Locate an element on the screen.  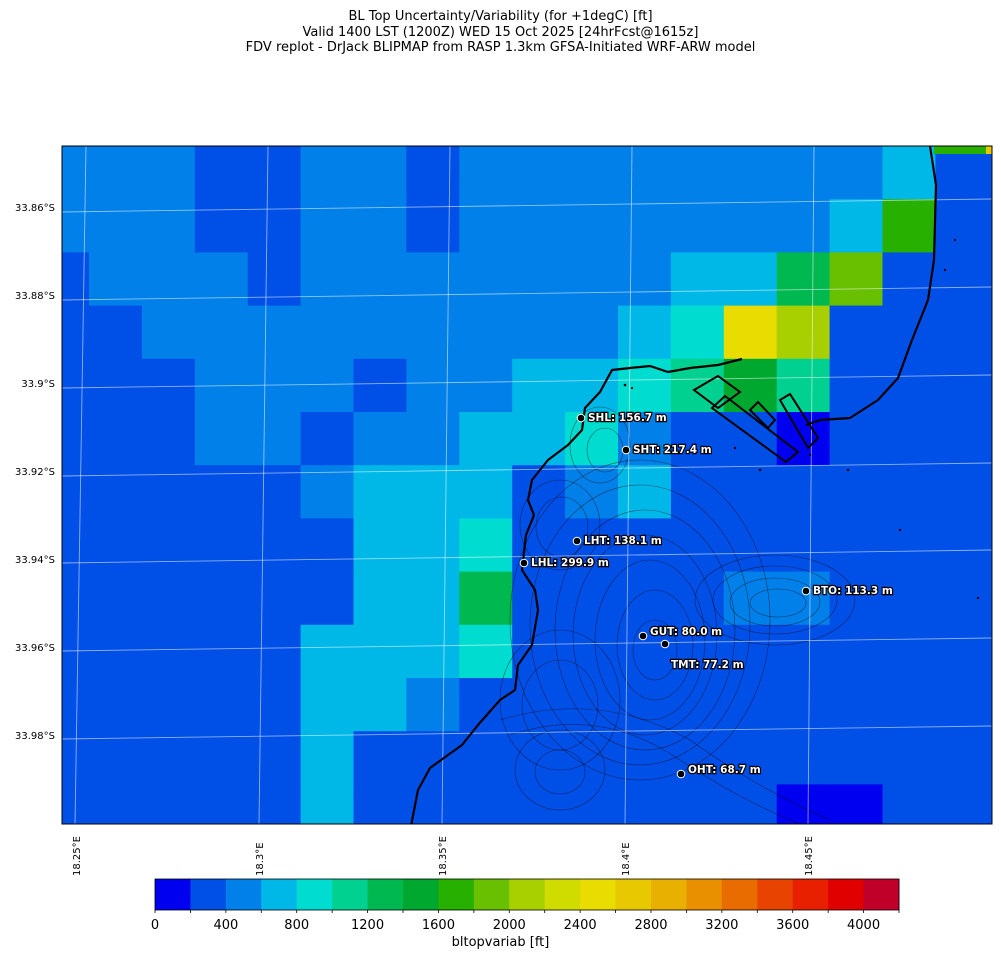
station-label-bto: BTO: 113.3 m is located at coordinates (853, 591).